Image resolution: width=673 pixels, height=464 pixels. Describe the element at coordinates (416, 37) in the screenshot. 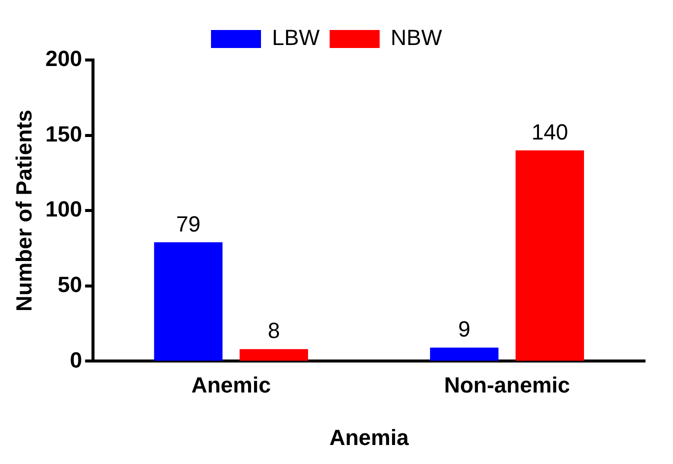

I see `legend-label: NBW` at that location.